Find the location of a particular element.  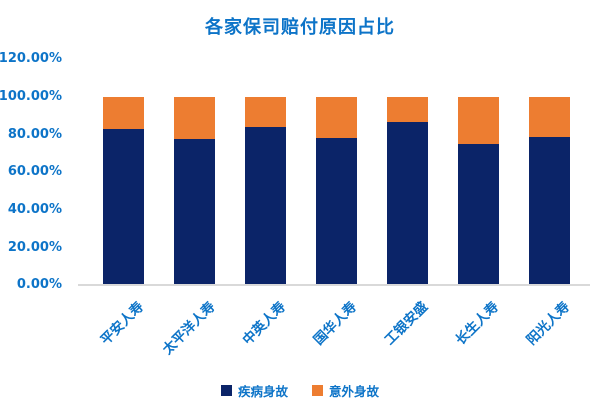

y-tick-label: 20.00% is located at coordinates (34, 247).